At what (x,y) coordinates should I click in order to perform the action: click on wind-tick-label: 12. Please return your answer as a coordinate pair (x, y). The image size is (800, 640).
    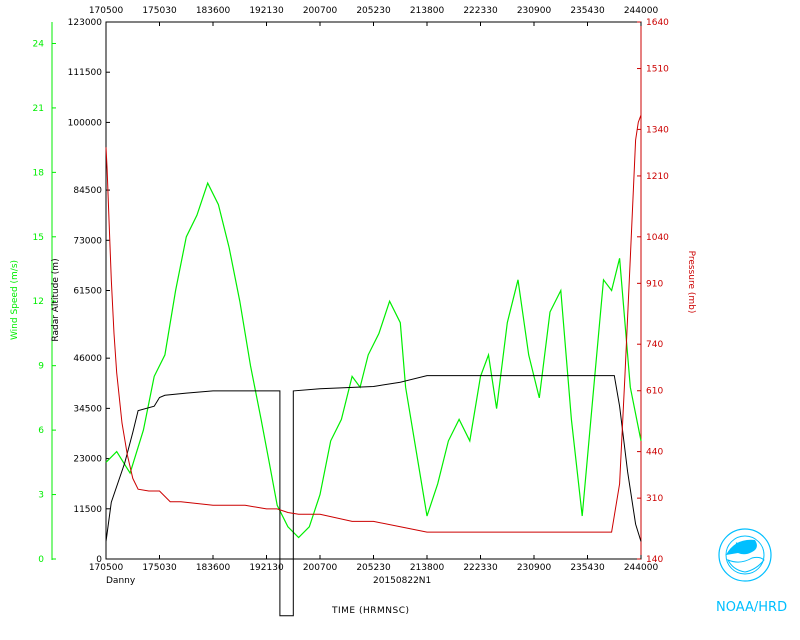
    Looking at the image, I should click on (38, 302).